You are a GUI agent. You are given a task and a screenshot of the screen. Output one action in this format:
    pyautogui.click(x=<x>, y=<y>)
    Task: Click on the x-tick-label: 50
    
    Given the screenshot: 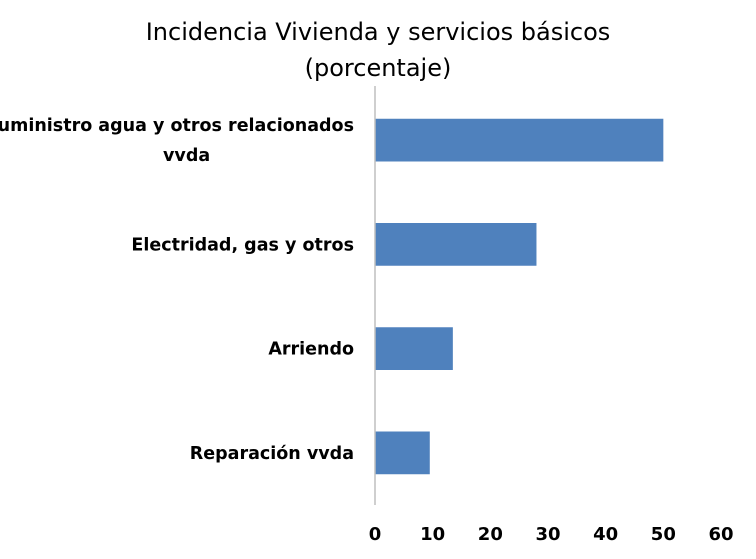 What is the action you would take?
    pyautogui.click(x=663, y=534)
    